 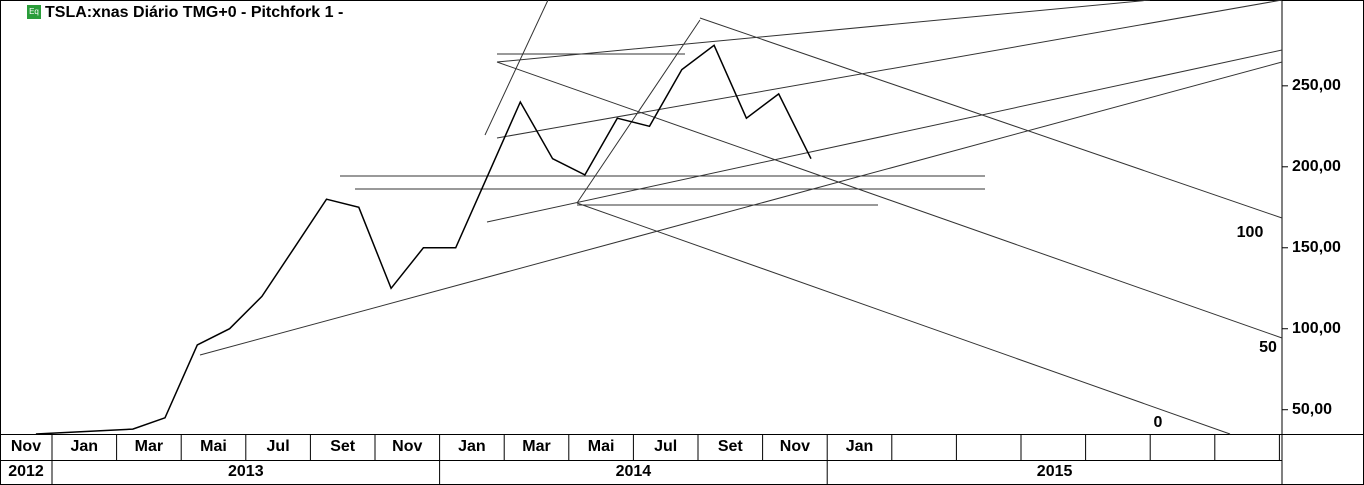 I want to click on badge-box, so click(x=34, y=12).